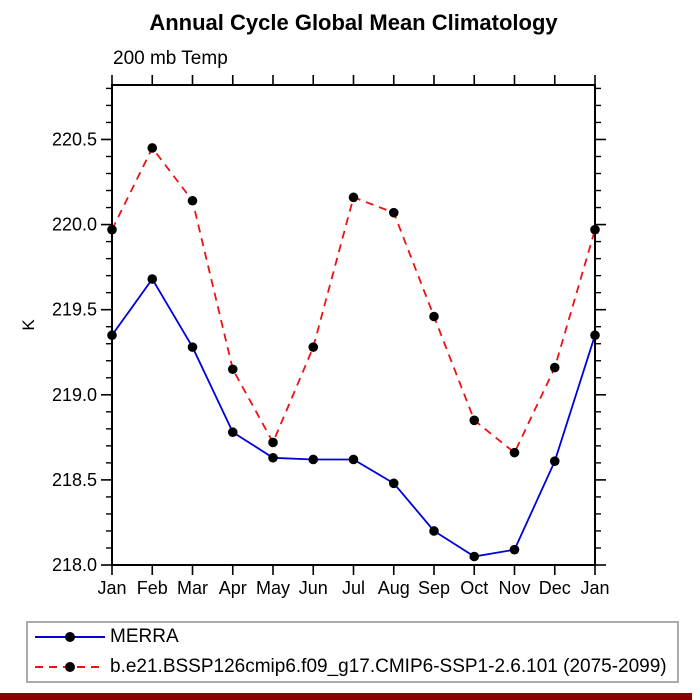  I want to click on data-point-model-Dec, so click(554, 367).